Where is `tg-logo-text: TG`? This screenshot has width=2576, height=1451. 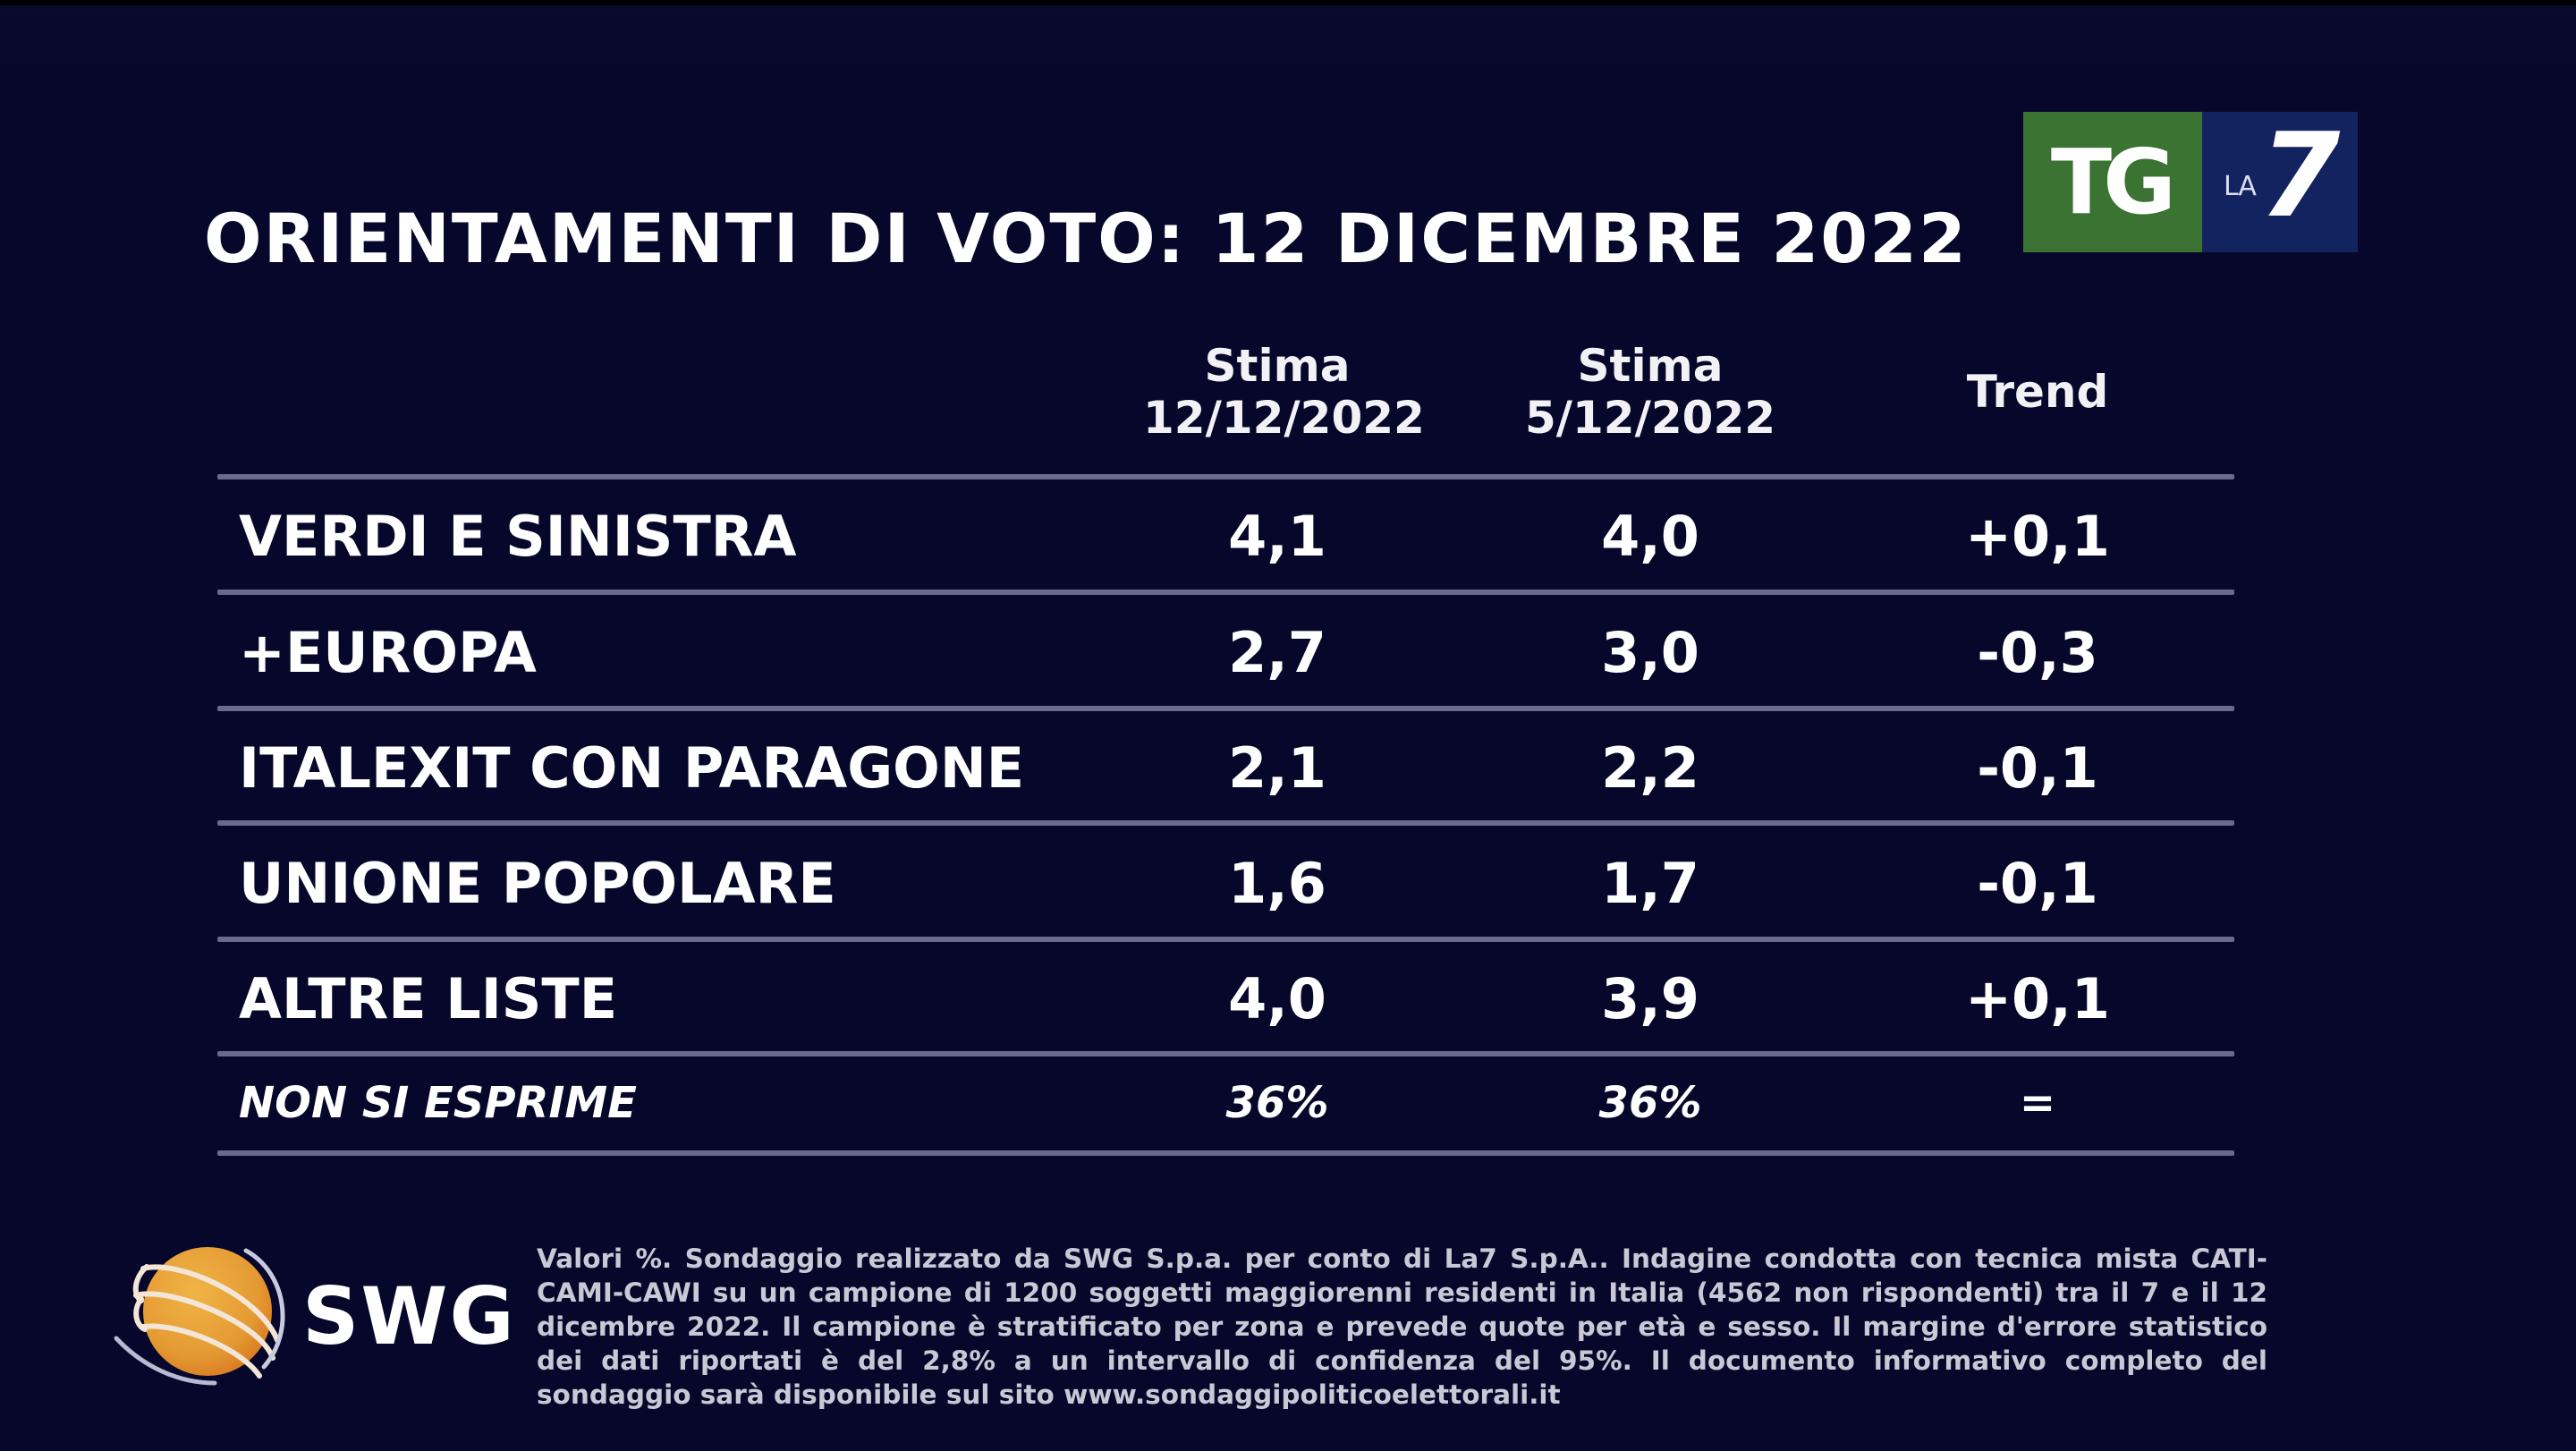
tg-logo-text: TG is located at coordinates (2113, 181).